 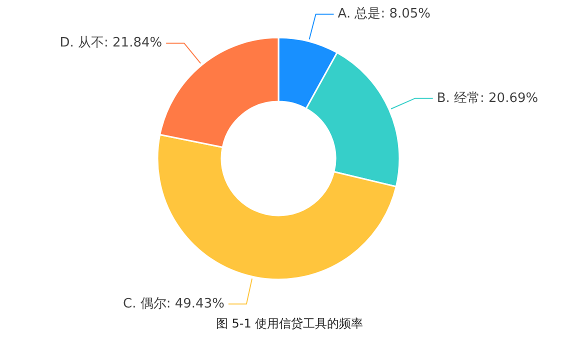 I want to click on slice-label: B. 经常: 20.69%, so click(x=487, y=98).